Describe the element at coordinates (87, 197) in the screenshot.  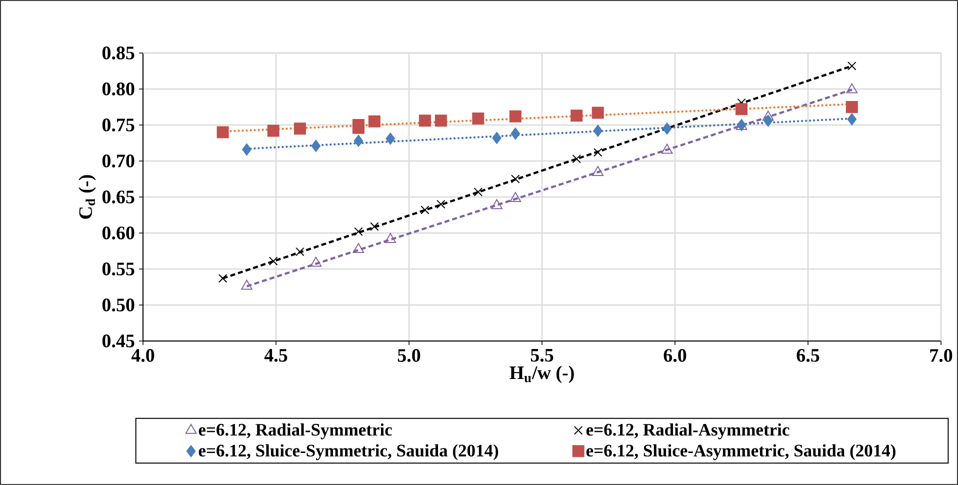
I see `y-axis-title: C$_{d}$ (-)` at that location.